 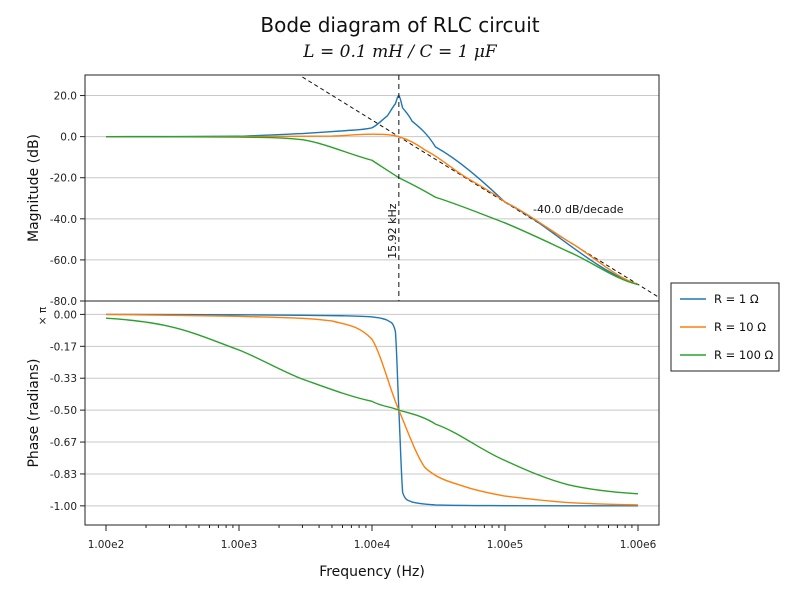 I want to click on phase-unit-label: × π, so click(x=43, y=315).